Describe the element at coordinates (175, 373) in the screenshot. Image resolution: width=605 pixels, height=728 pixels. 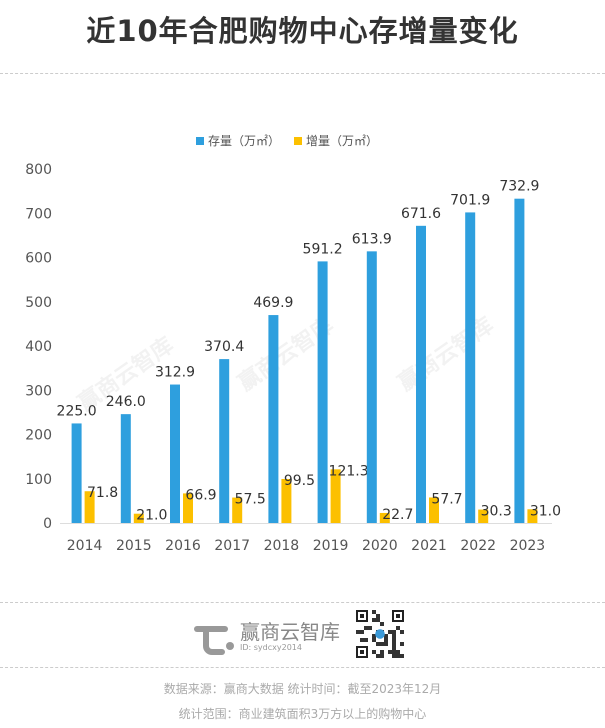
I see `data-label: 312.9` at that location.